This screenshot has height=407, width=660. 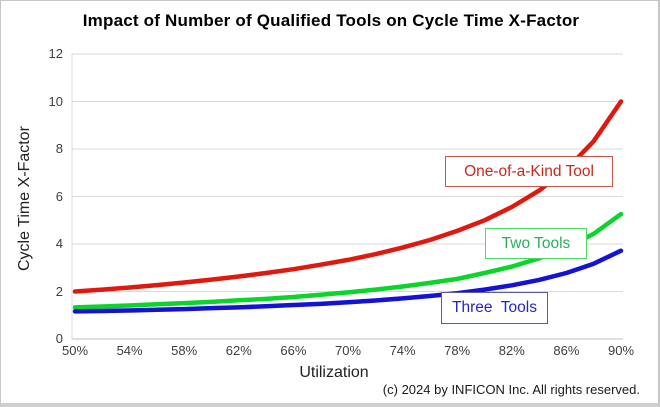 What do you see at coordinates (55, 53) in the screenshot?
I see `y-tick-label: 12` at bounding box center [55, 53].